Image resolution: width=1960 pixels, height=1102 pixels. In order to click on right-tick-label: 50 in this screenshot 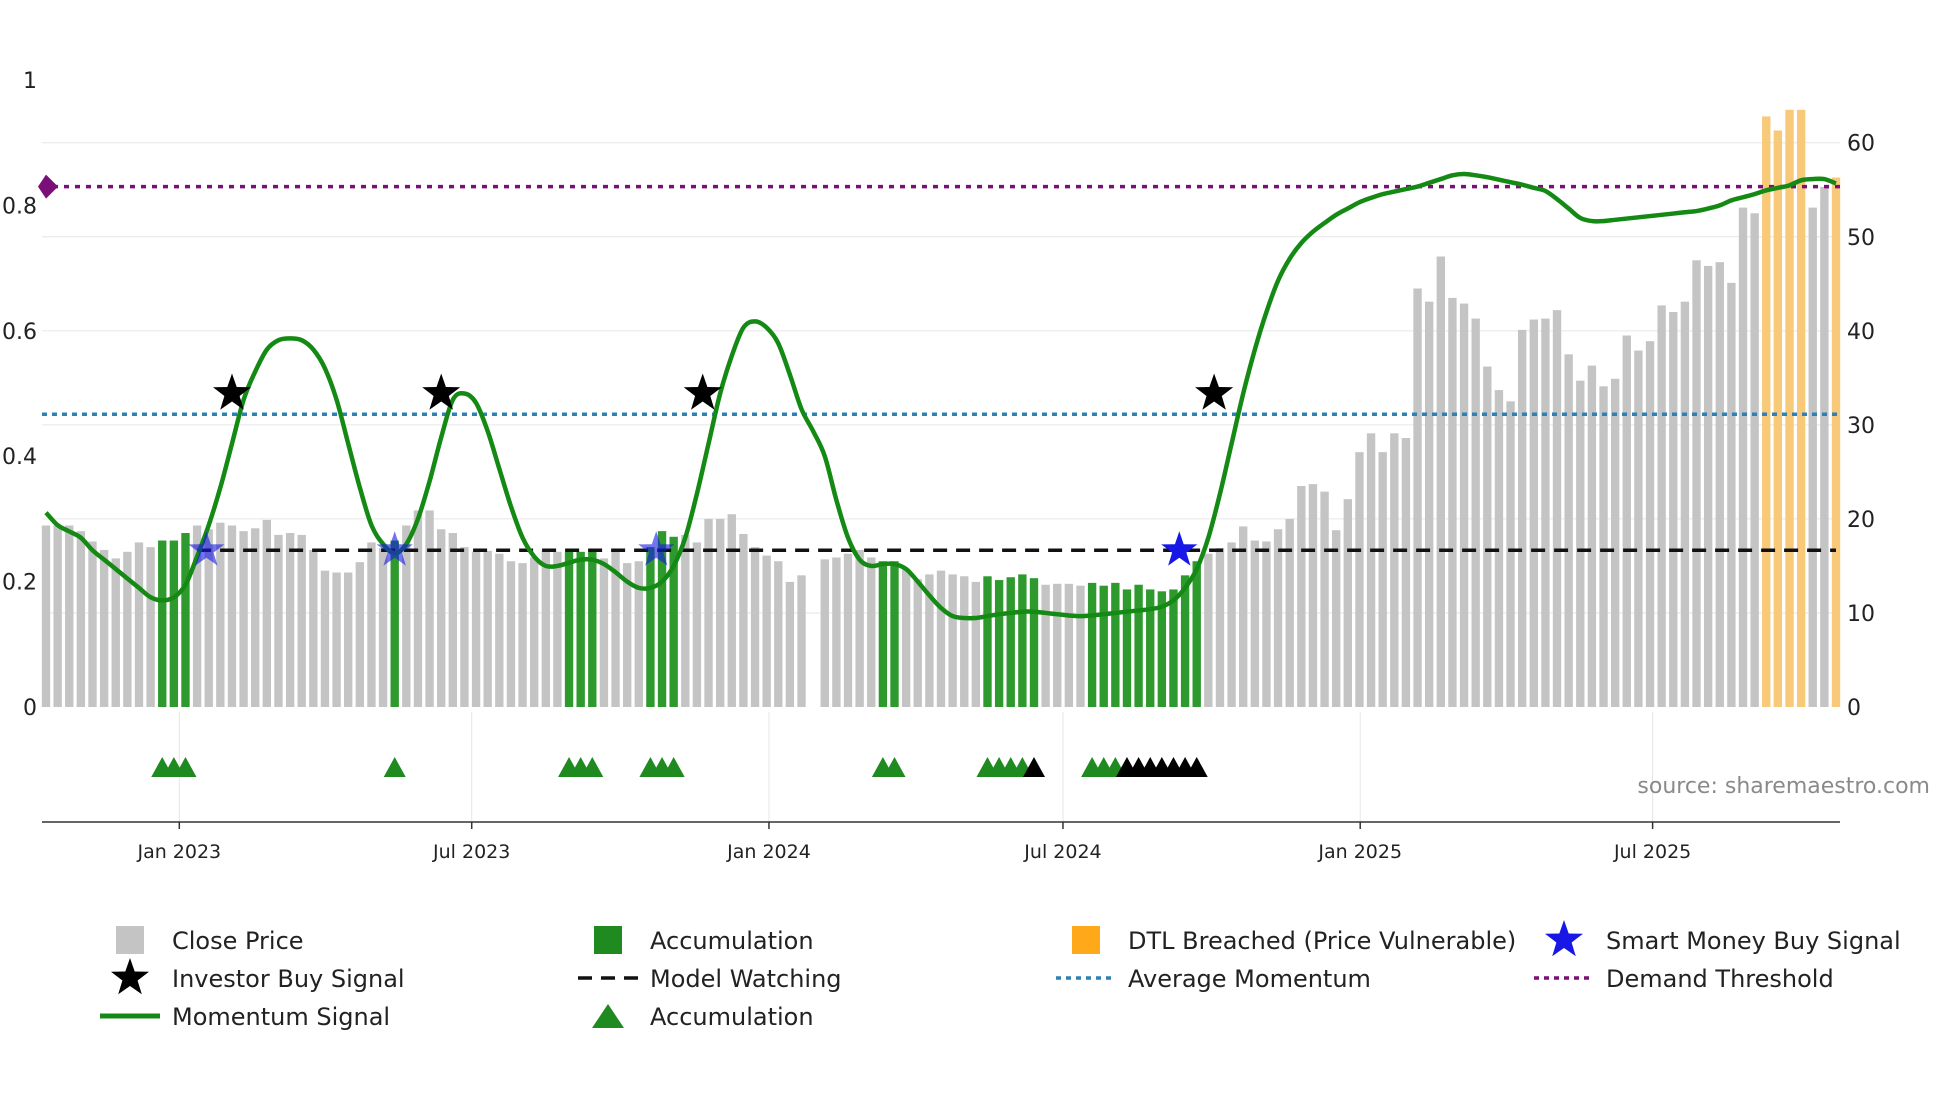, I will do `click(1861, 238)`.